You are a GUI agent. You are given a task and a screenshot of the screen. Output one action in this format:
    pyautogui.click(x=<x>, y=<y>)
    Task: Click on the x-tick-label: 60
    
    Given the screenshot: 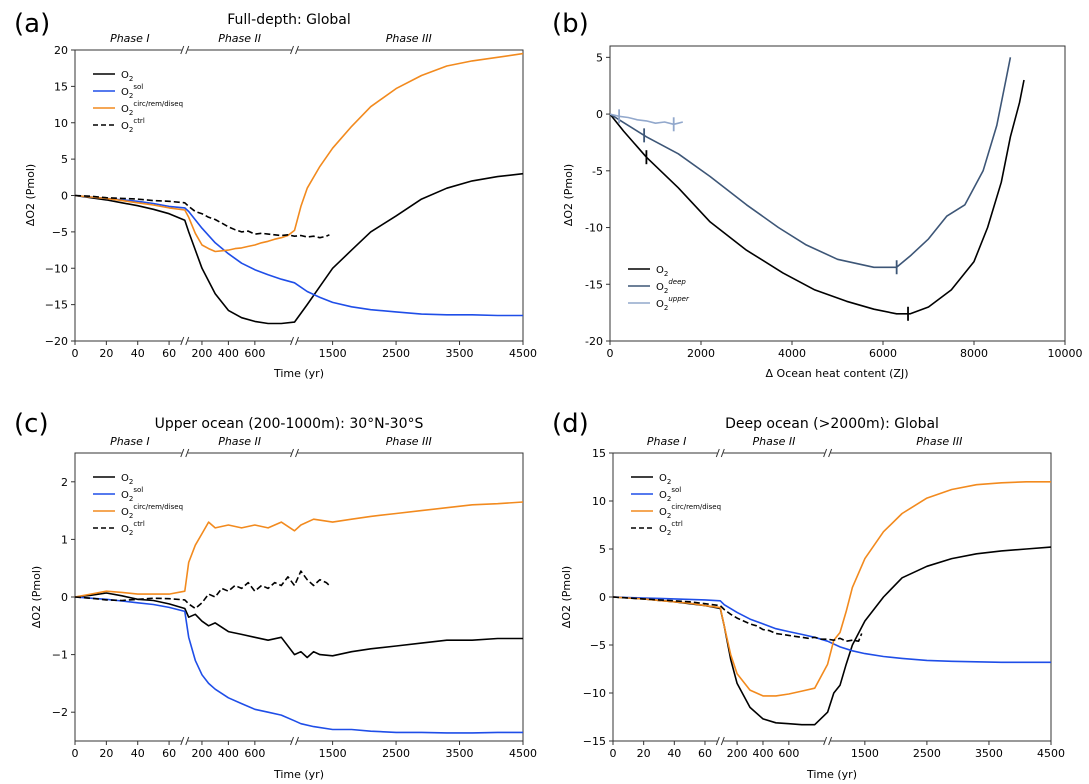 What is the action you would take?
    pyautogui.click(x=705, y=753)
    